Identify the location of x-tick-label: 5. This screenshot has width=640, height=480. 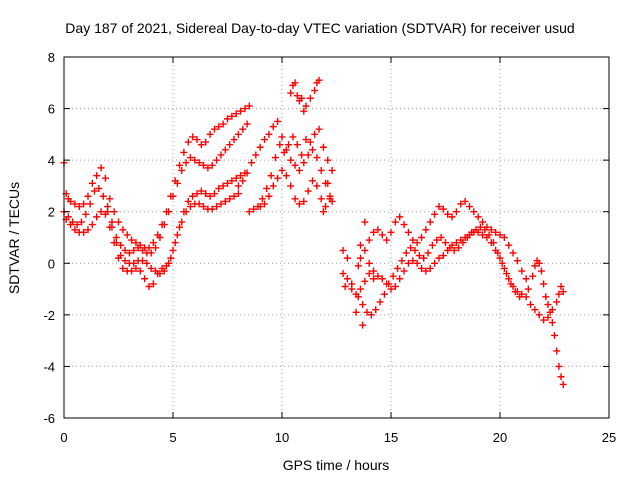
(172, 437).